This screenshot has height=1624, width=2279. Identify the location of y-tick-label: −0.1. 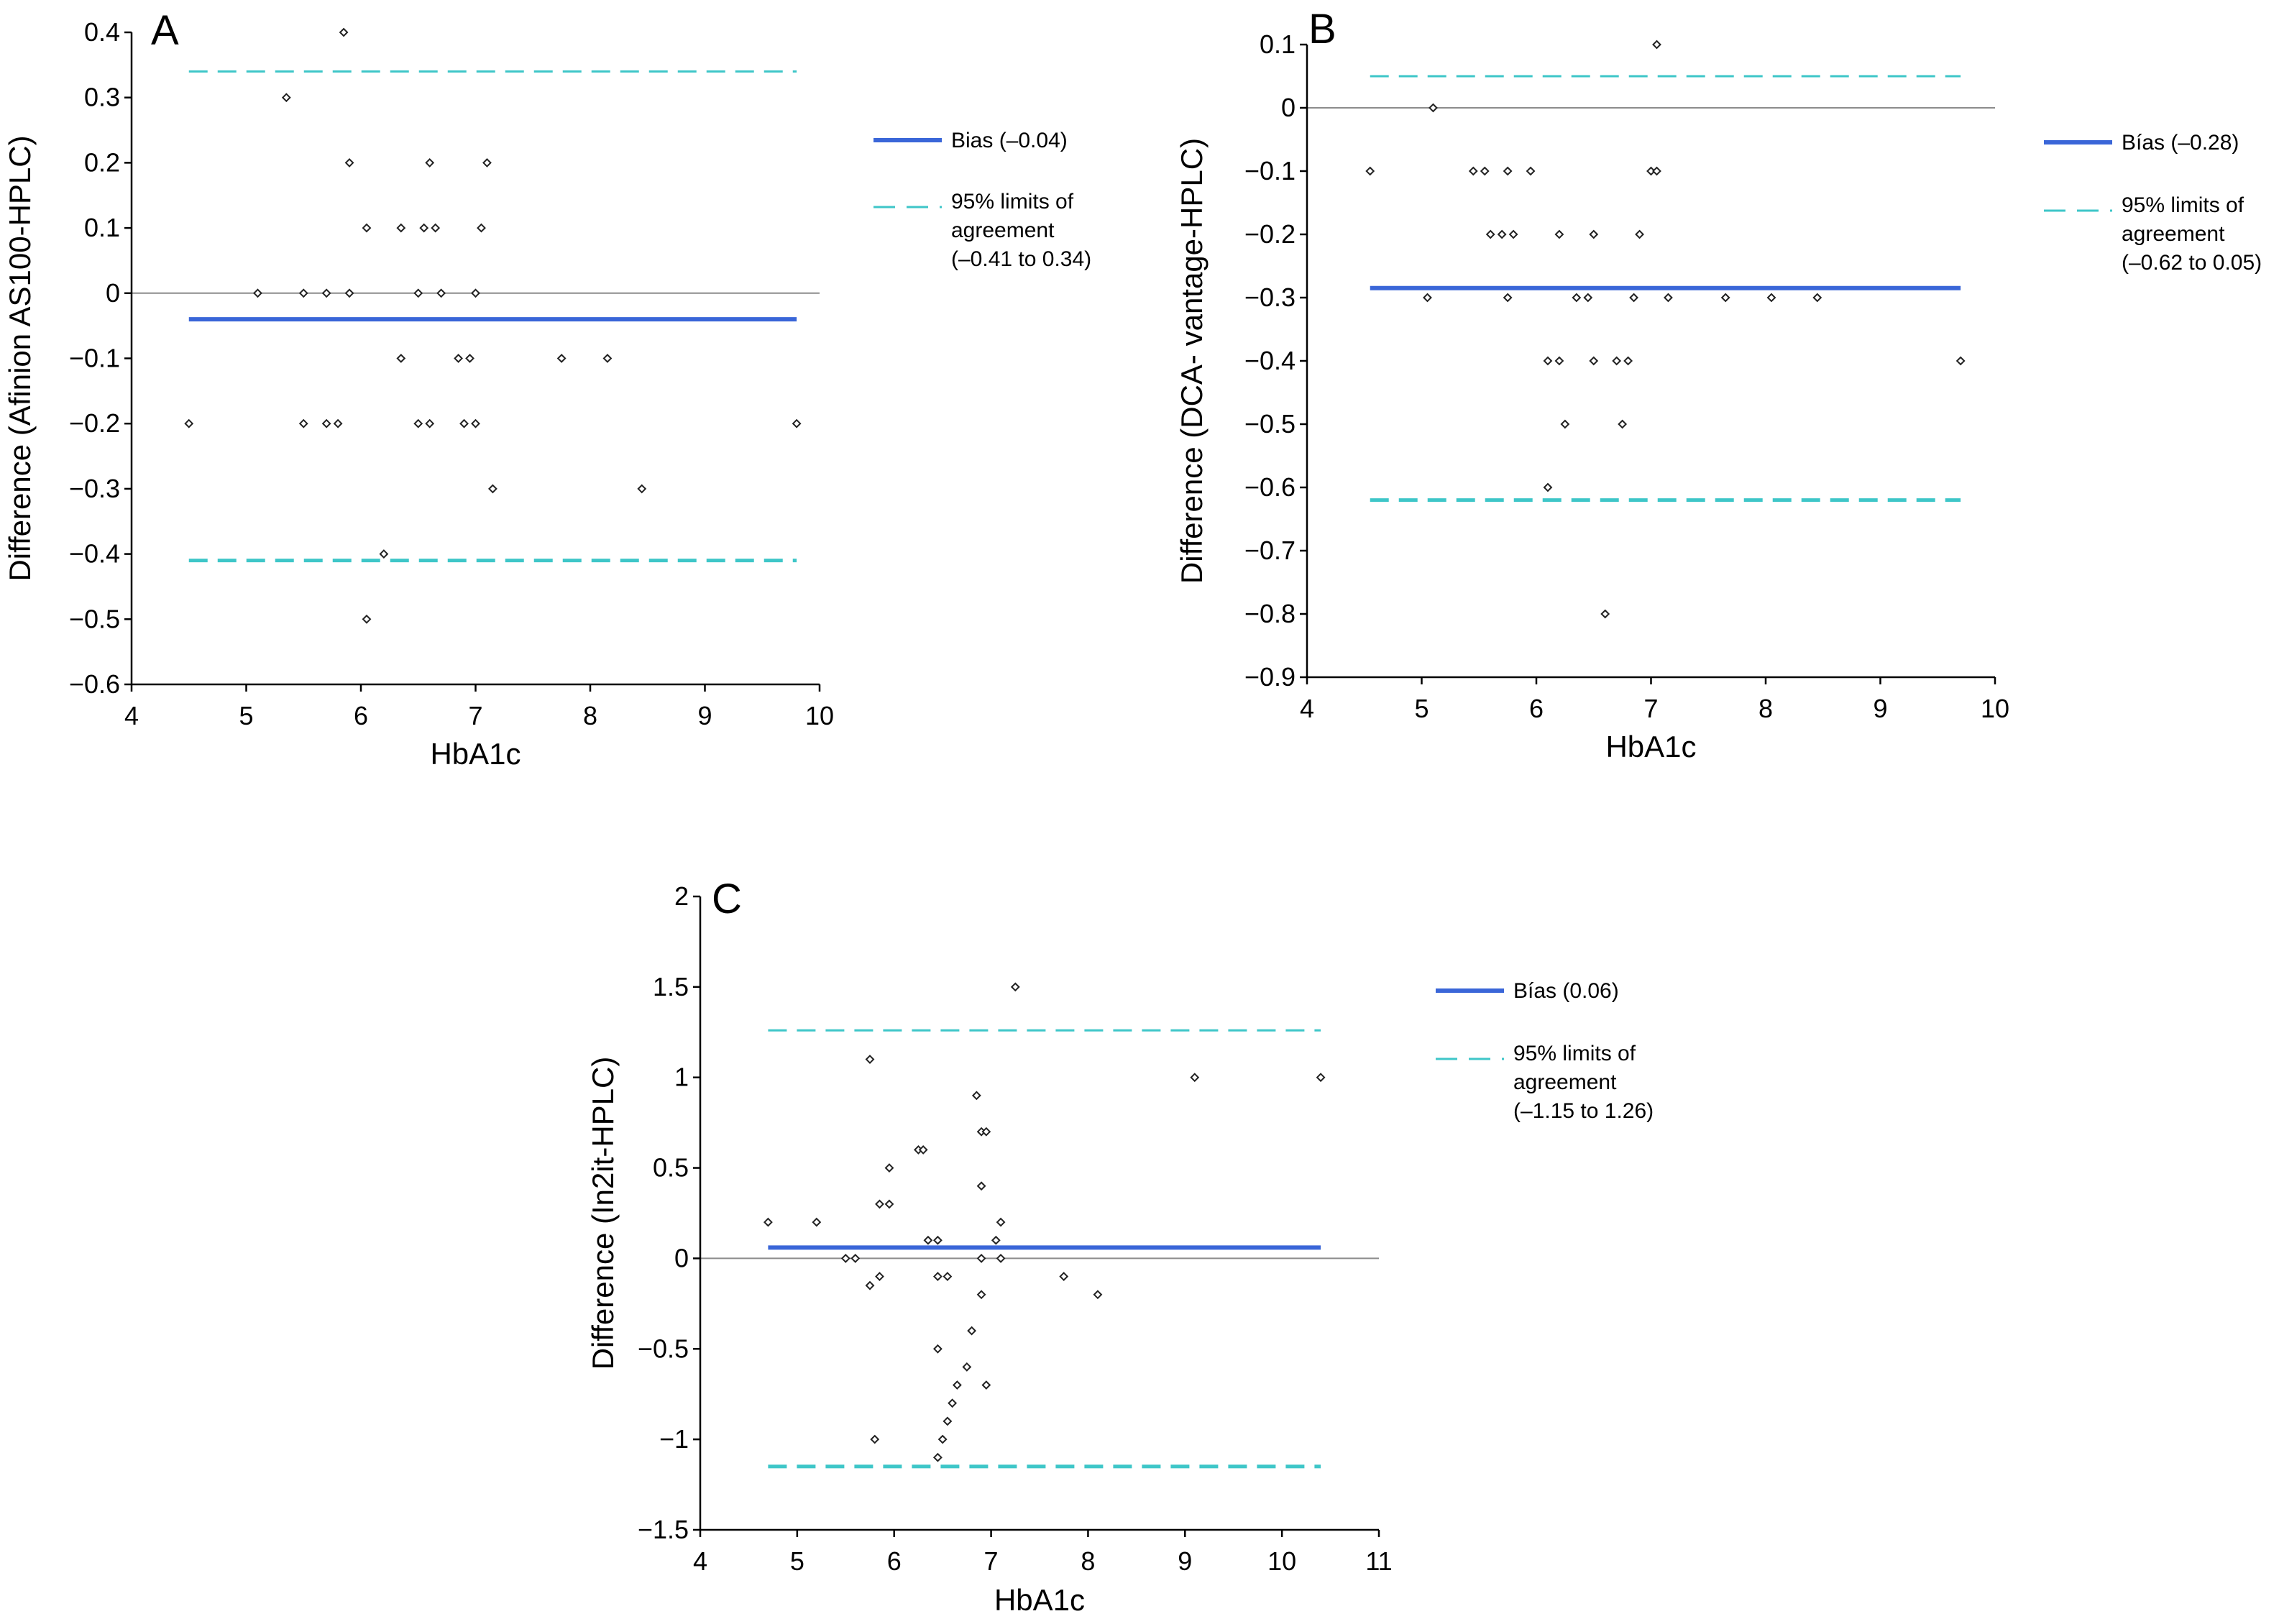
(94, 358).